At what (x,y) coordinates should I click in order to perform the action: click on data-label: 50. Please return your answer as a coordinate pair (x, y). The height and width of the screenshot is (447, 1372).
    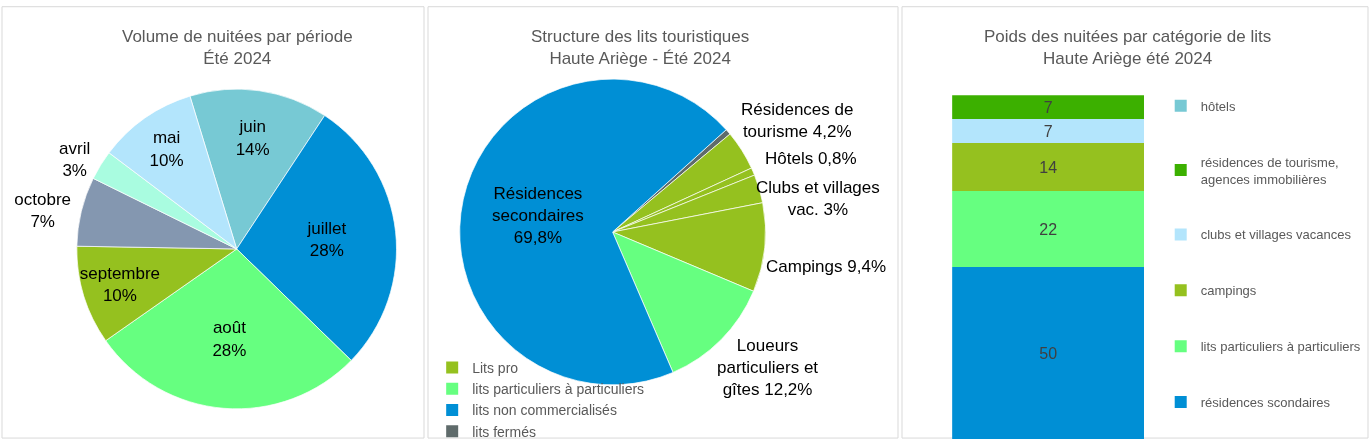
    Looking at the image, I should click on (1048, 353).